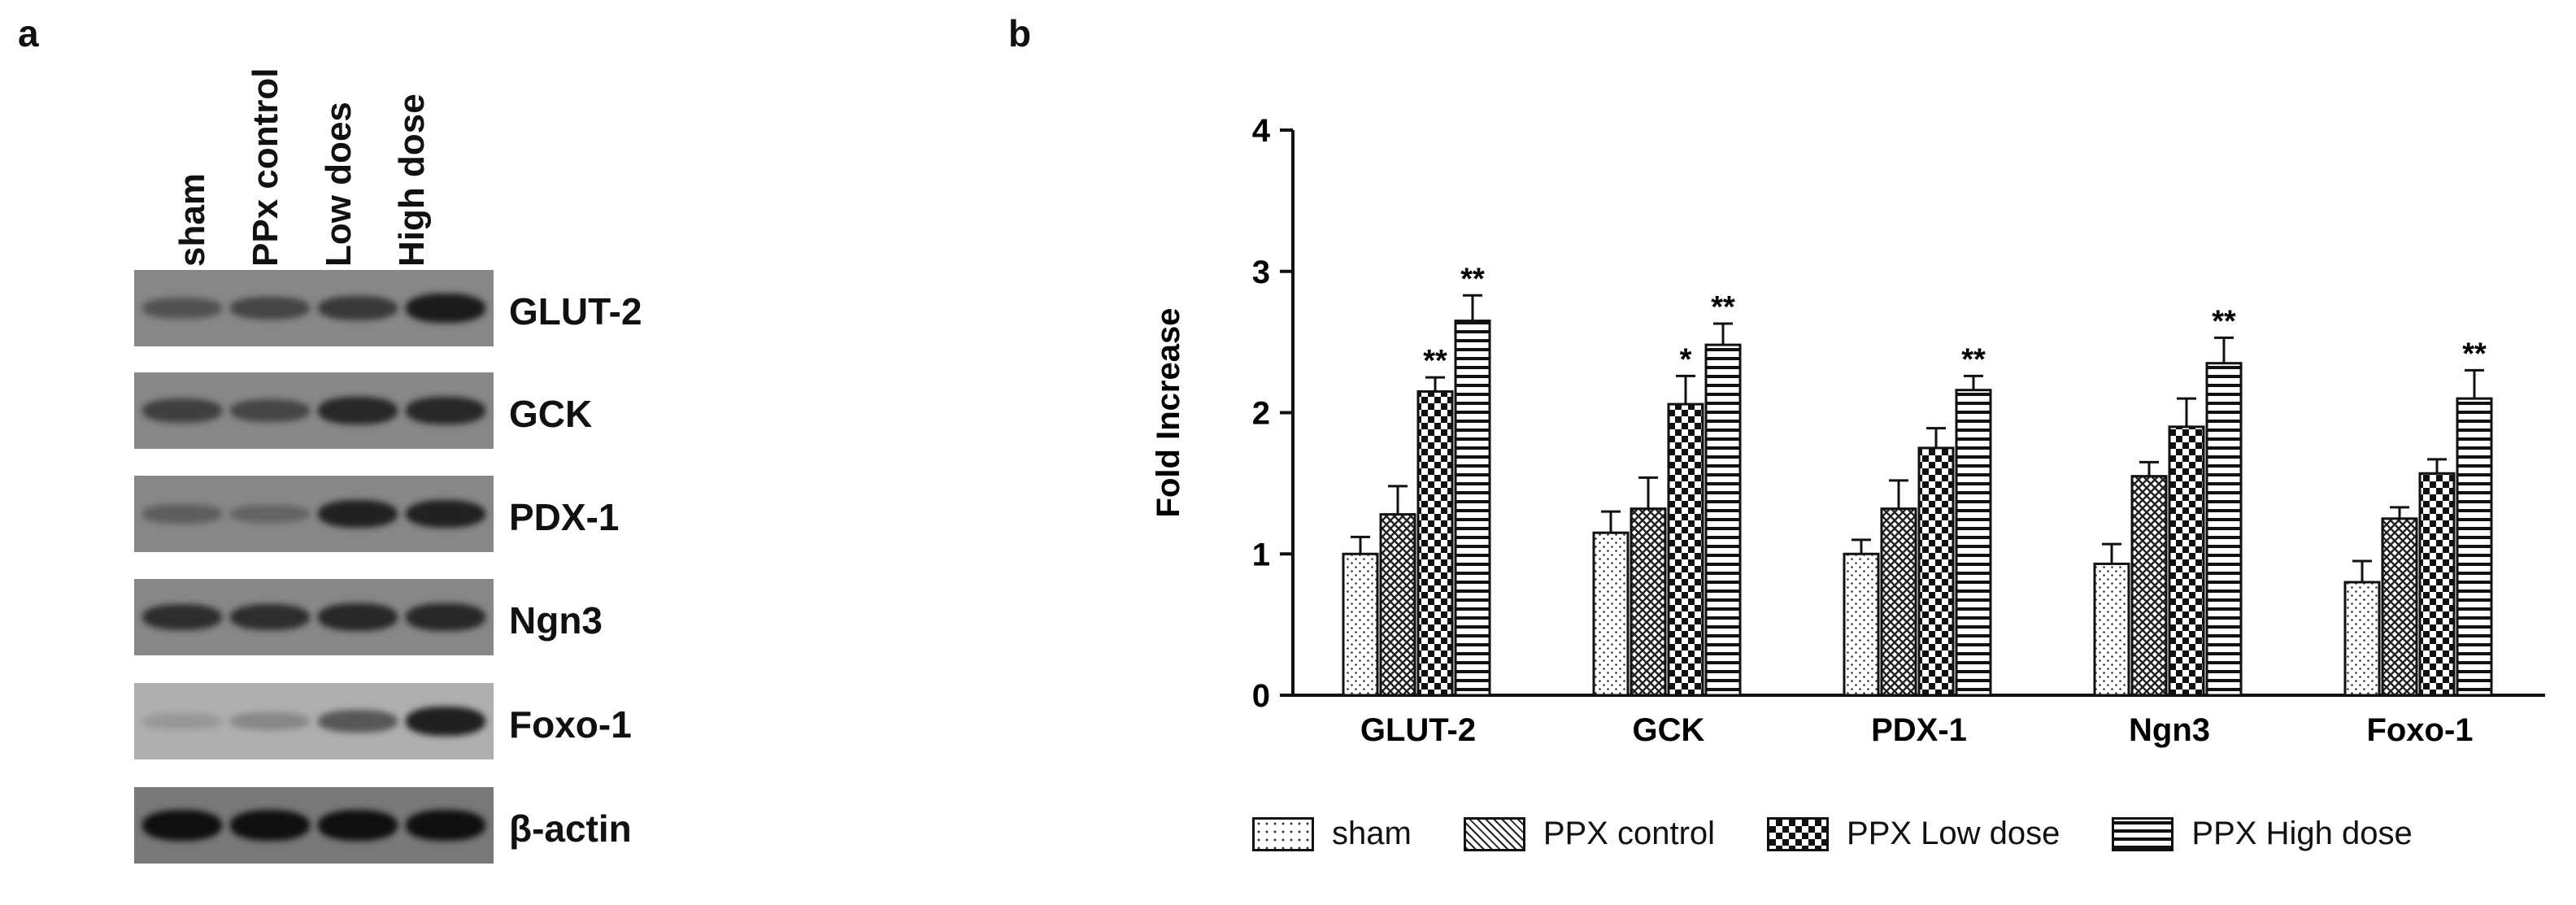 The image size is (2576, 905). I want to click on gene-label: PDX-1, so click(565, 517).